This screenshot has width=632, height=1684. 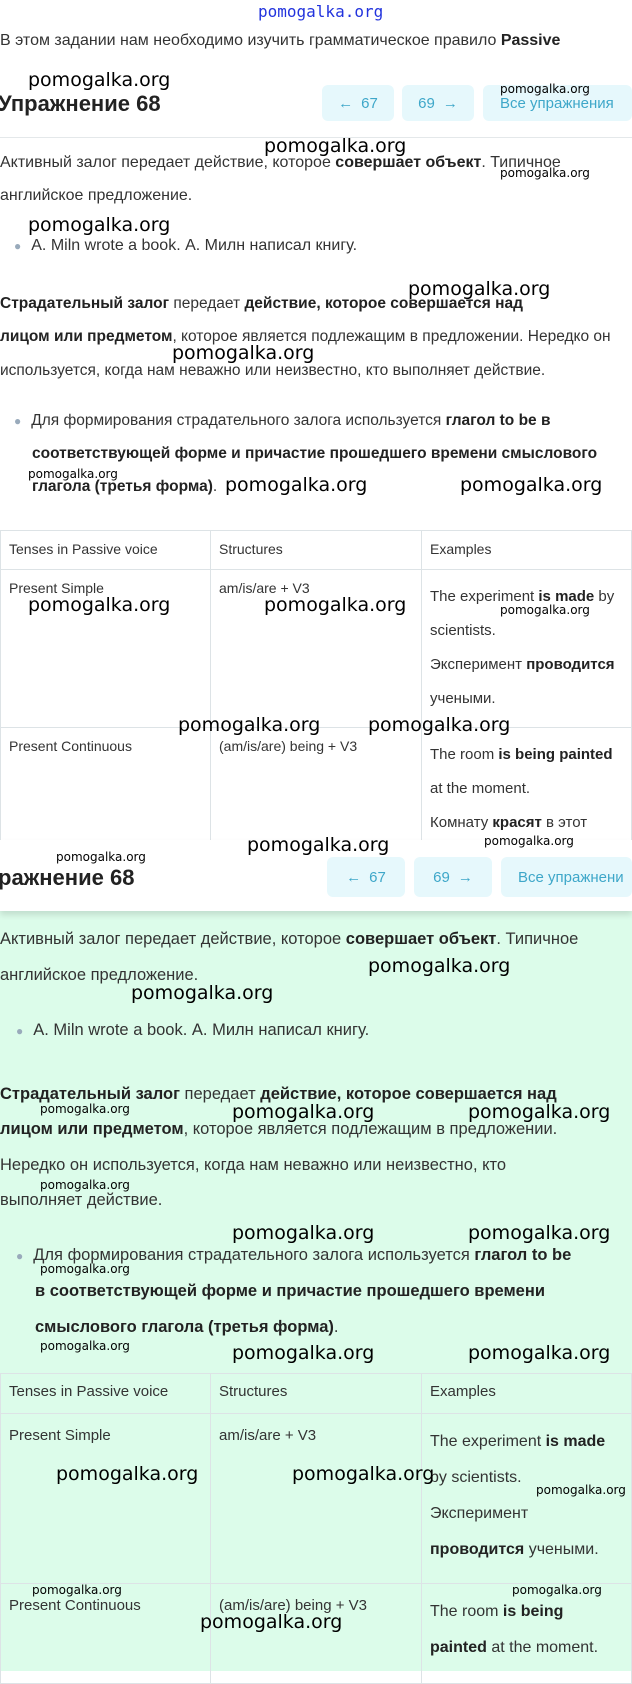 I want to click on all-exercises-button: Все упражнени, so click(x=566, y=877).